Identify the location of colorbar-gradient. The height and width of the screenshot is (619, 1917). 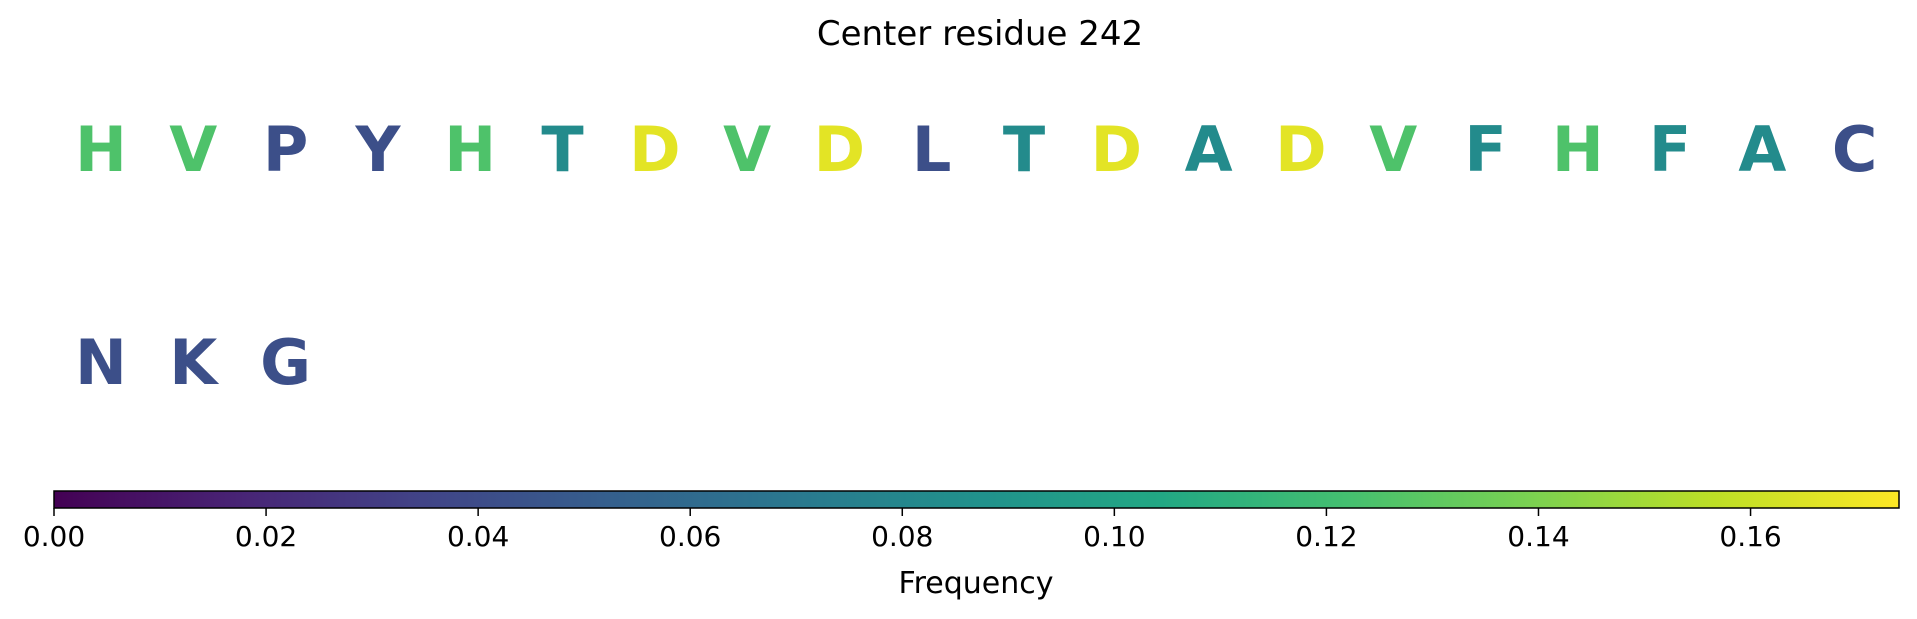
(976, 499).